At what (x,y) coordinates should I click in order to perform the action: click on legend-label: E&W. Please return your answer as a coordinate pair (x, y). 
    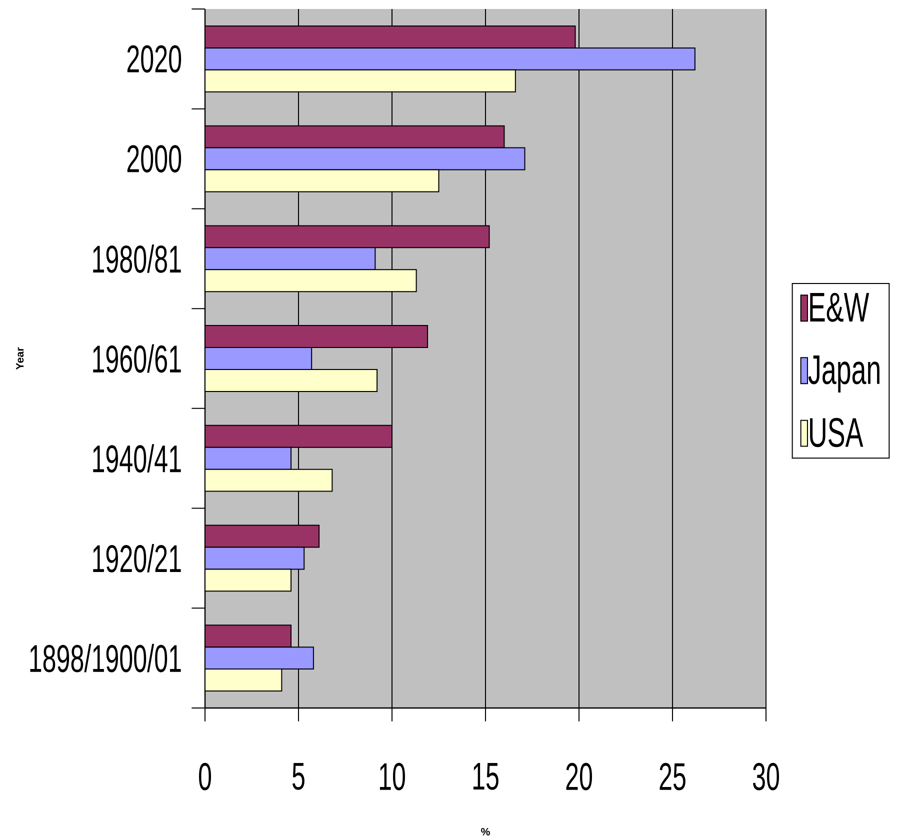
    Looking at the image, I should click on (840, 307).